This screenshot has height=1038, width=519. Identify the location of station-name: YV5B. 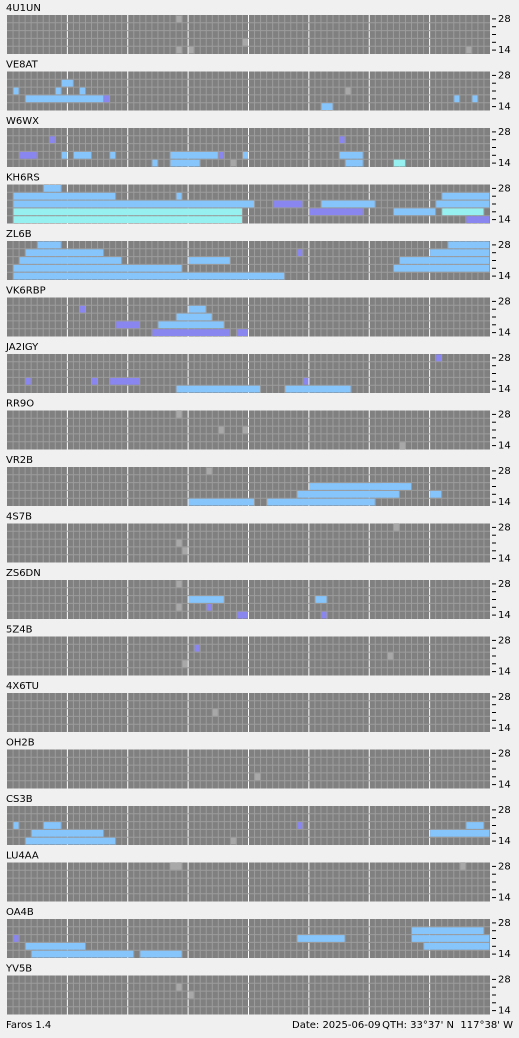
(18, 969).